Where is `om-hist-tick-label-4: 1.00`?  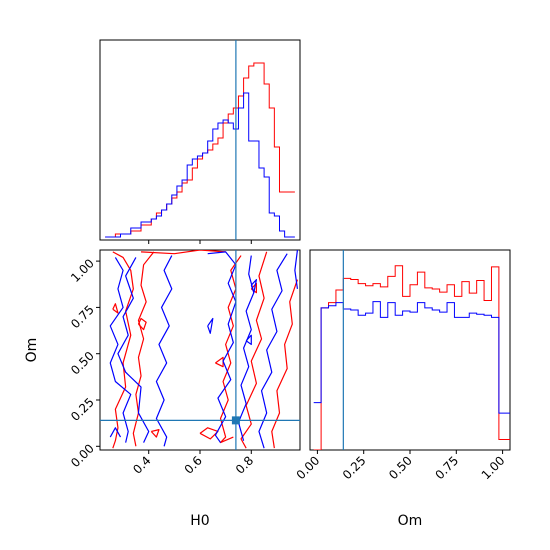
om-hist-tick-label-4: 1.00 is located at coordinates (493, 467).